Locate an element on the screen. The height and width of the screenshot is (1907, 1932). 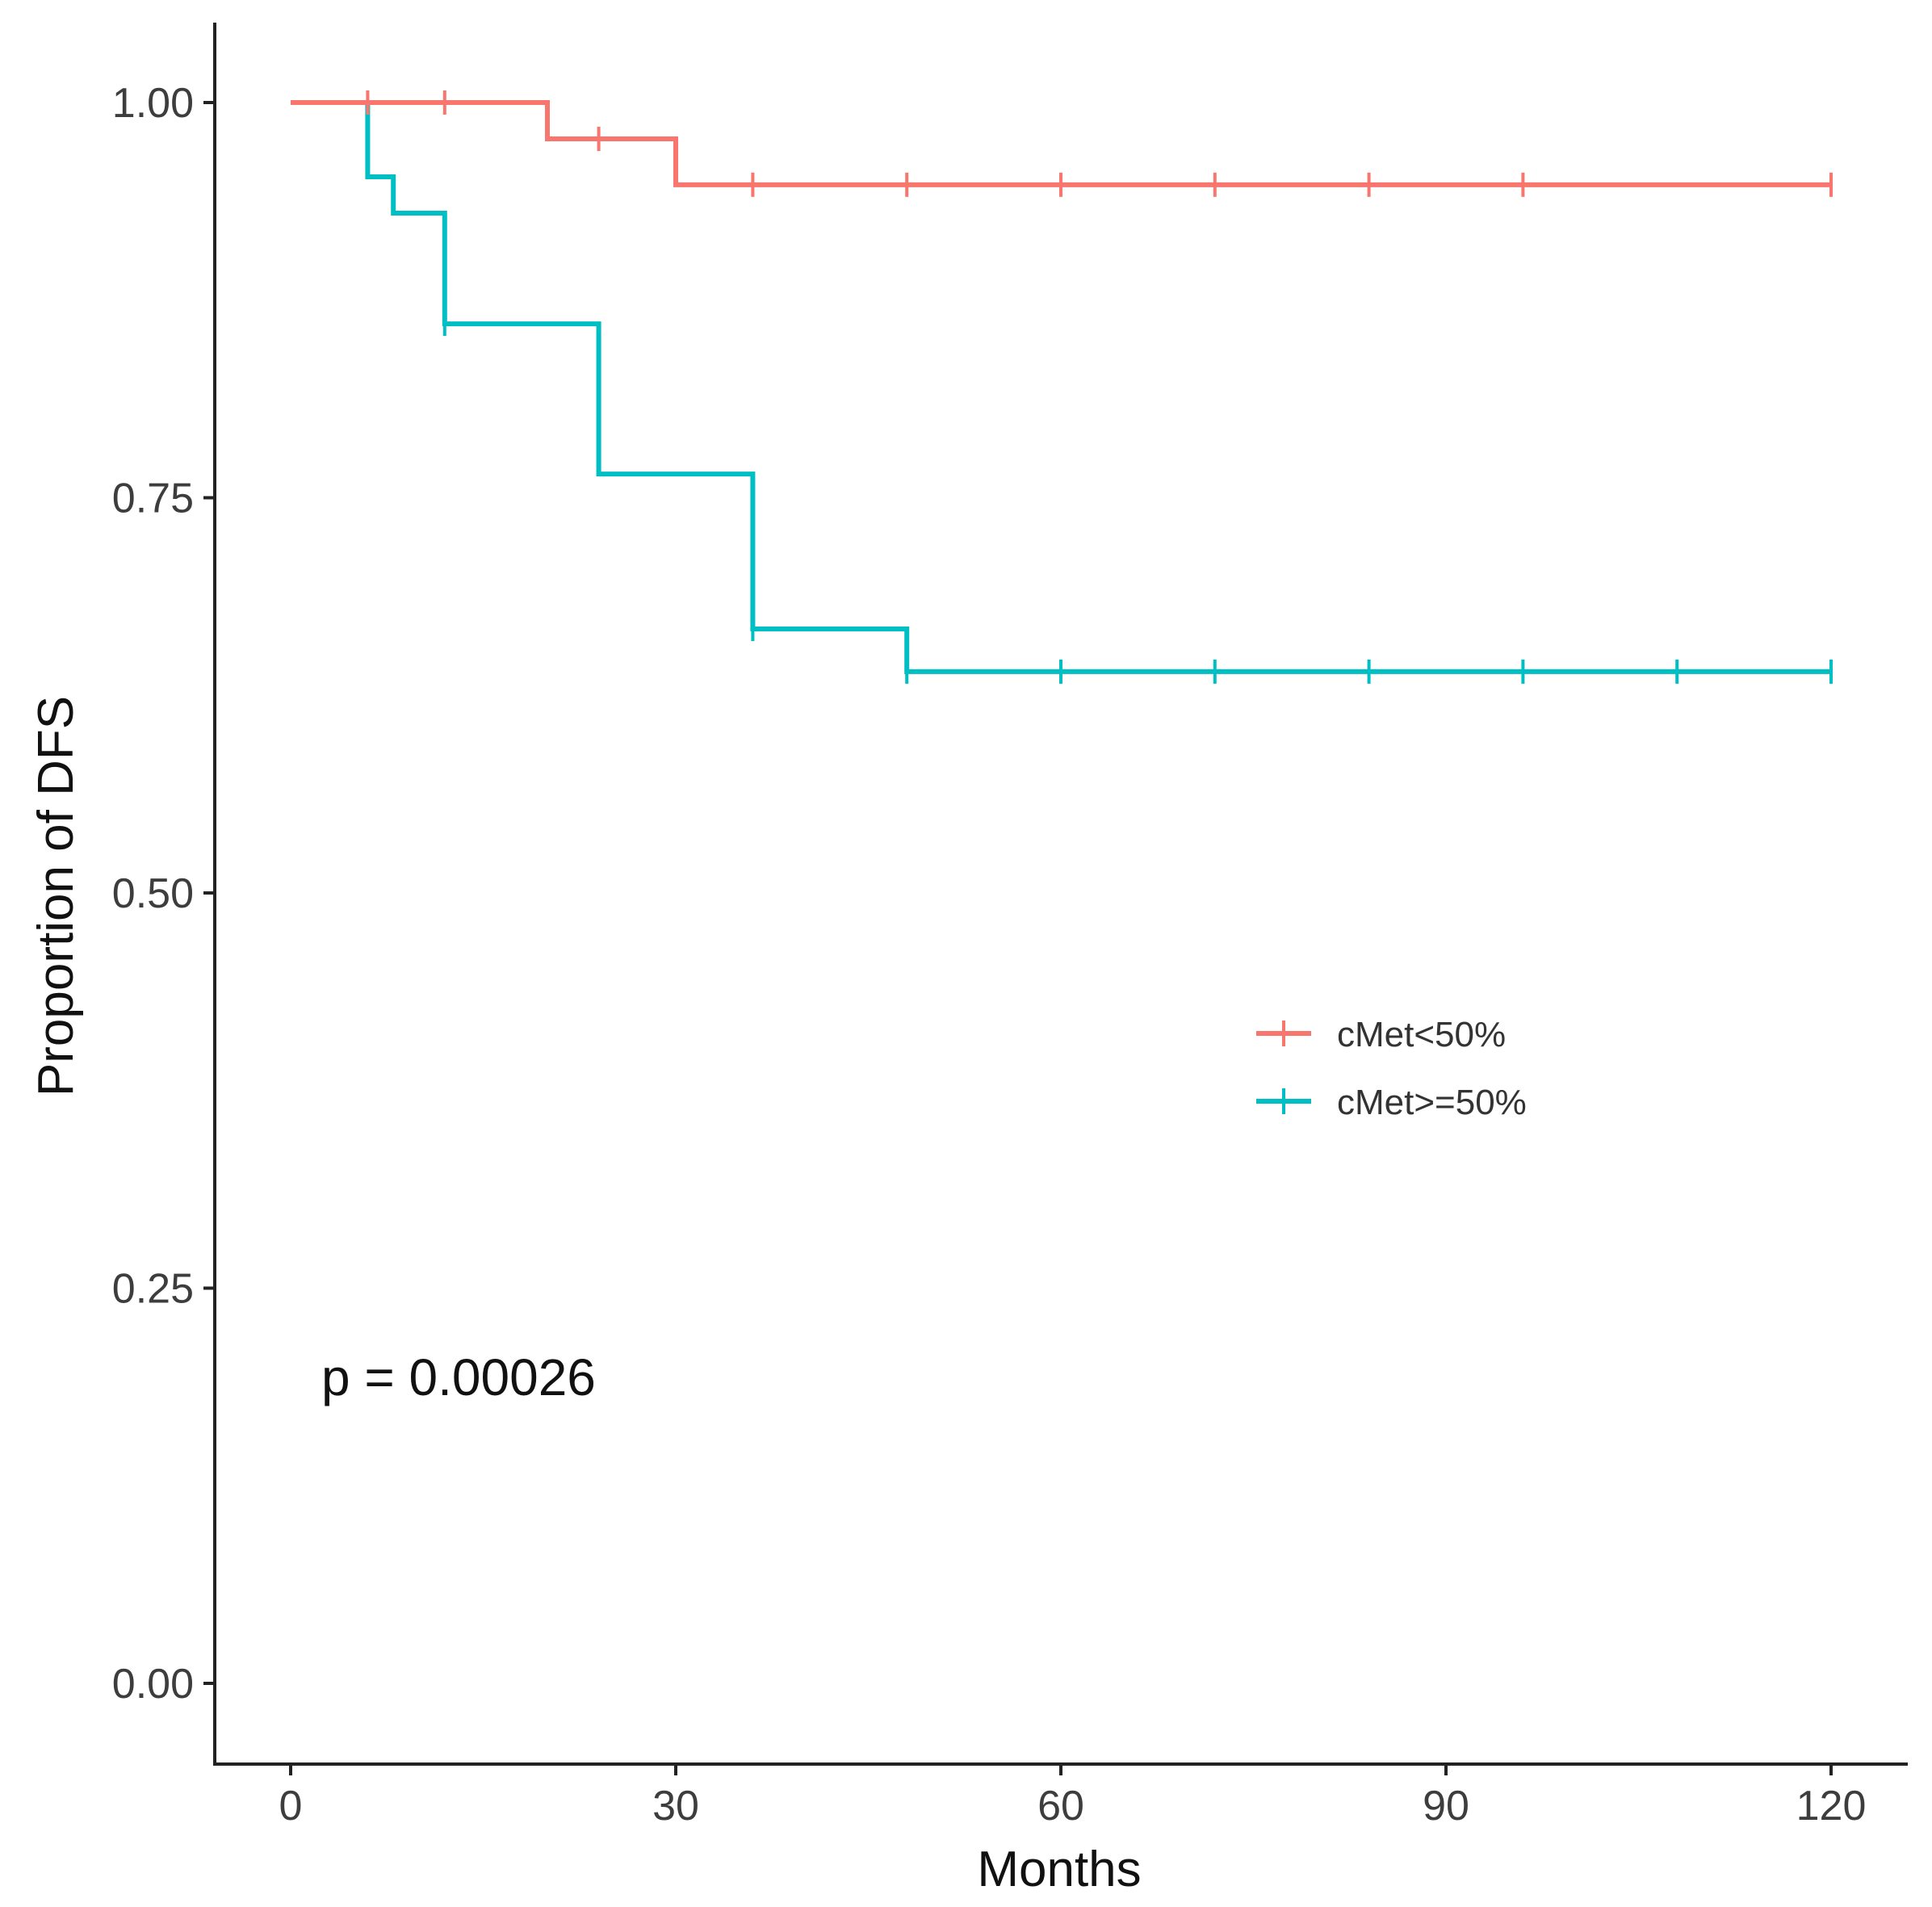
legend-label-cmet-high: cMet>=50% is located at coordinates (1432, 1102).